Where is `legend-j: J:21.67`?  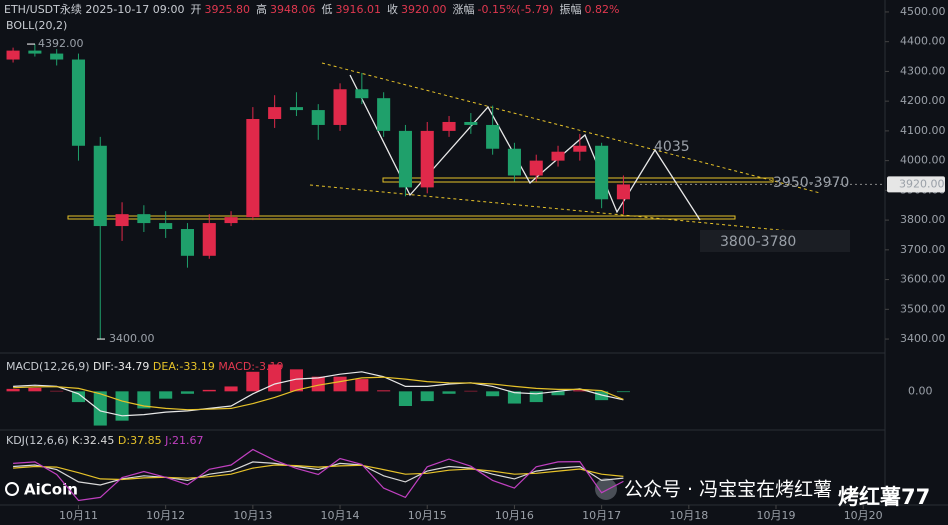 legend-j: J:21.67 is located at coordinates (183, 440).